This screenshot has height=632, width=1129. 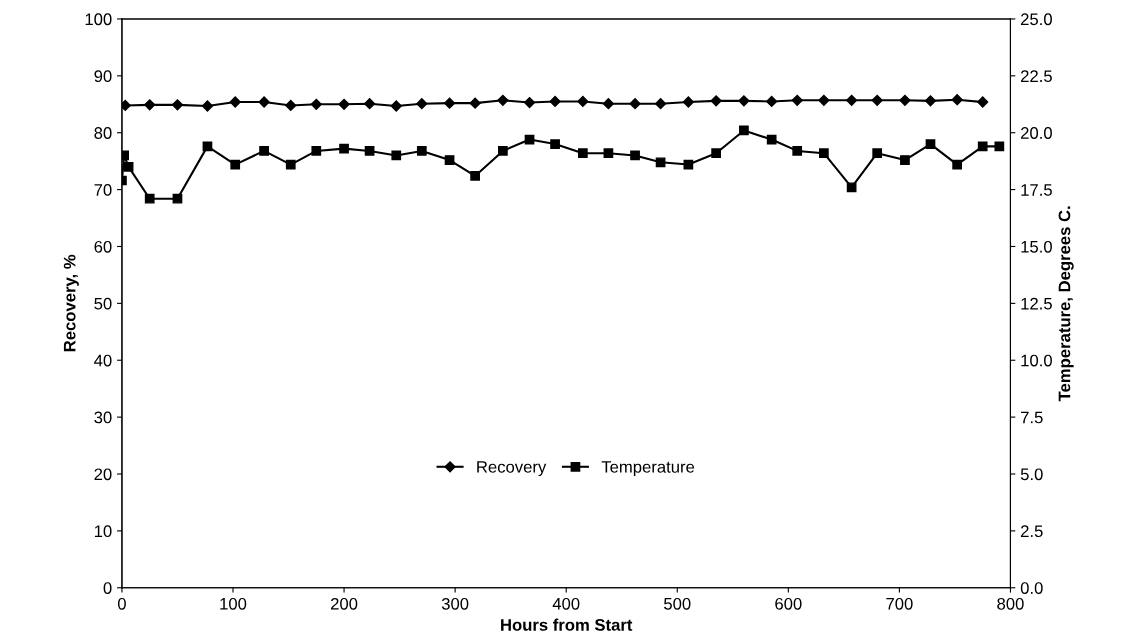 What do you see at coordinates (121, 603) in the screenshot?
I see `x-tick-label: 0` at bounding box center [121, 603].